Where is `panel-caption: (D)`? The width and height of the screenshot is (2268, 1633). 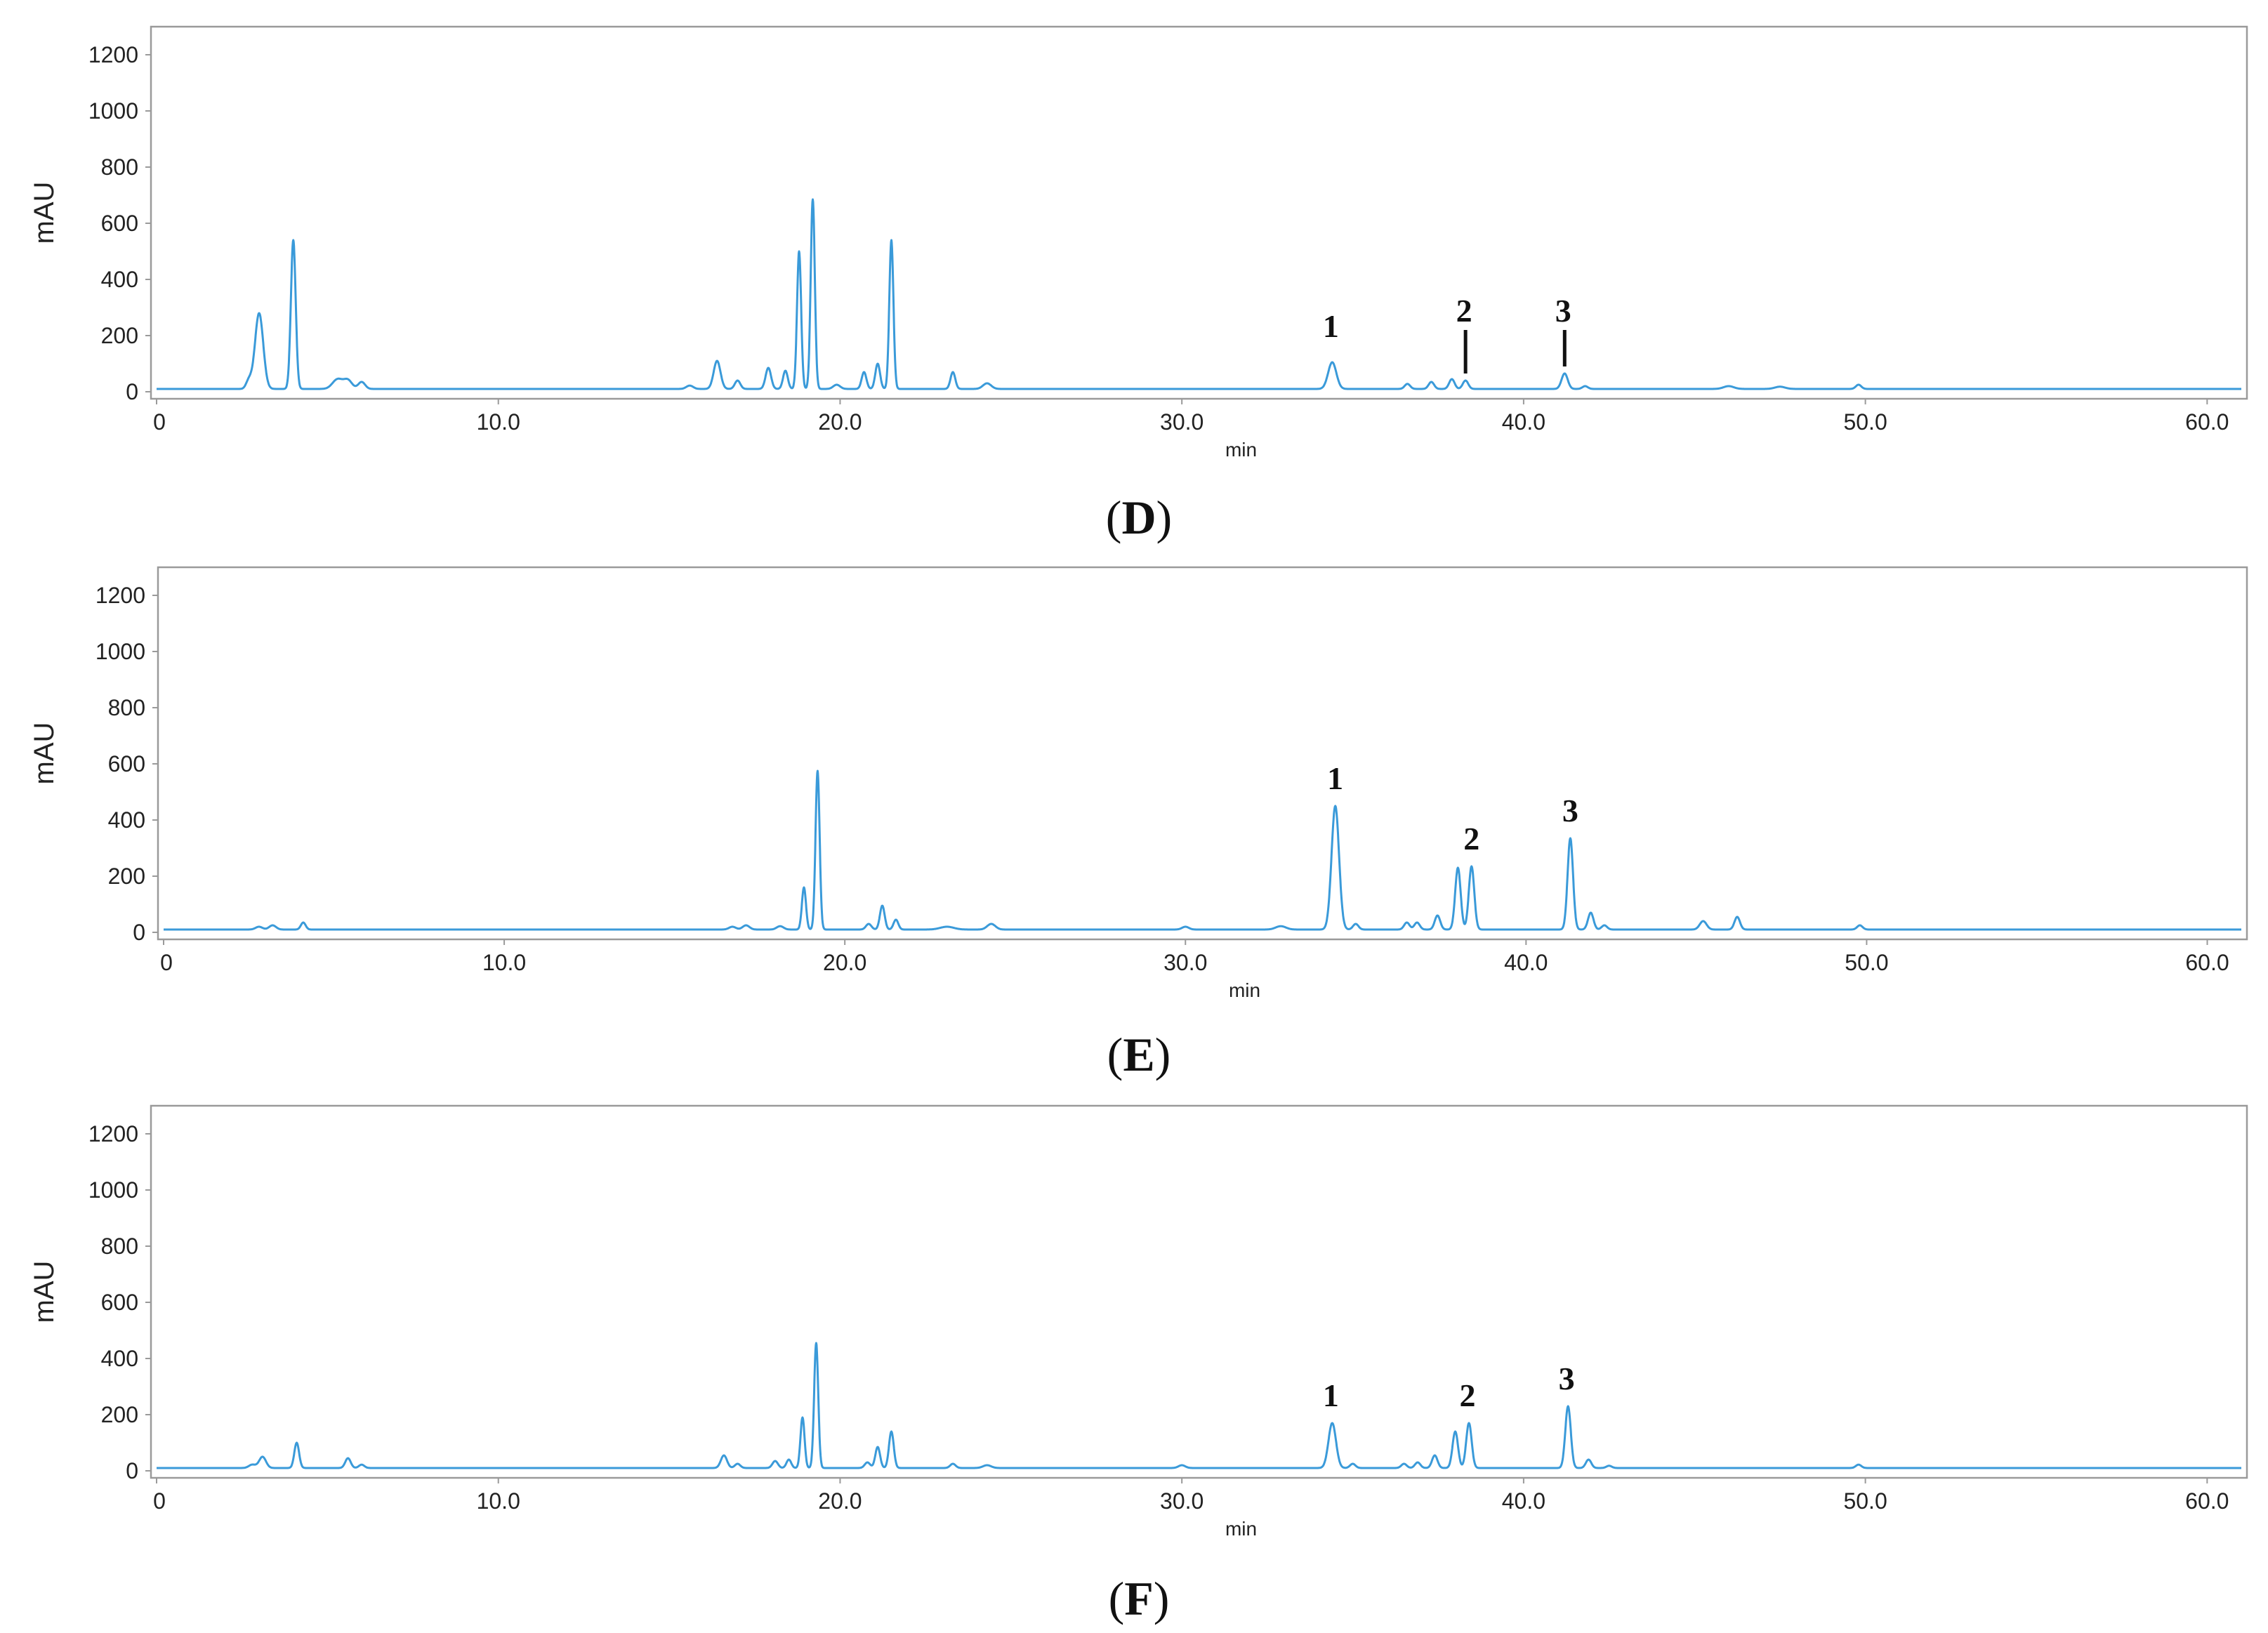 panel-caption: (D) is located at coordinates (1139, 517).